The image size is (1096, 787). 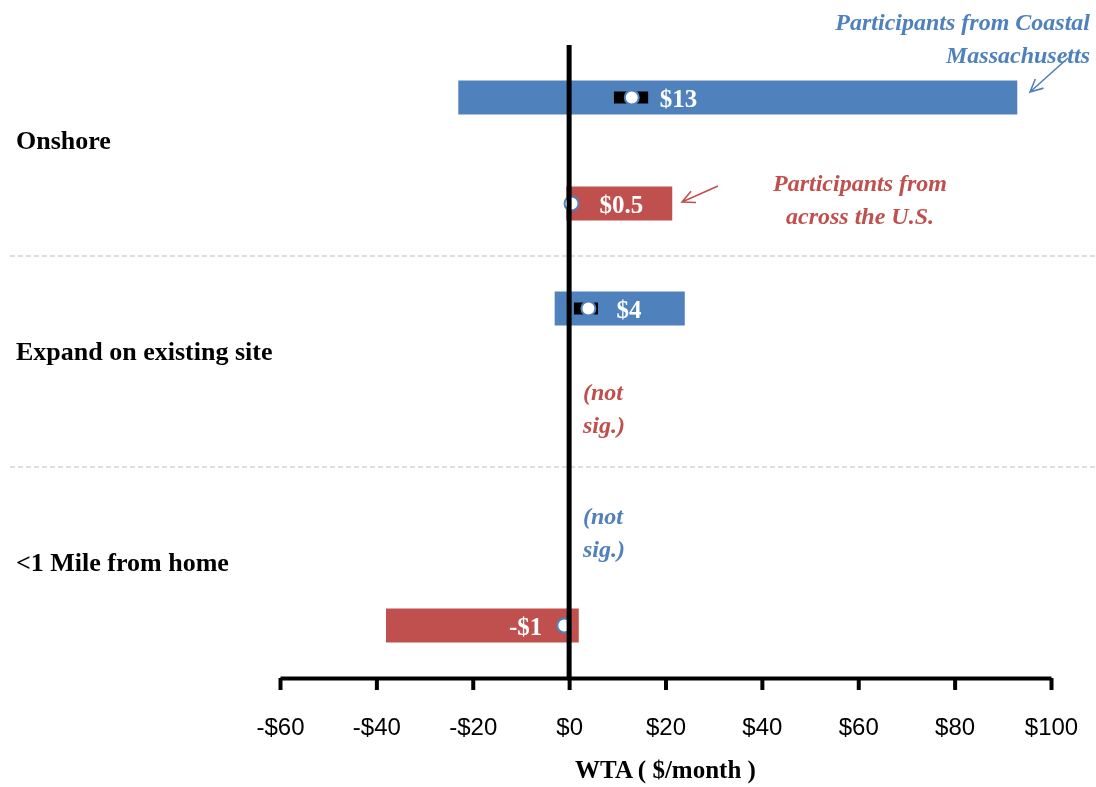 What do you see at coordinates (859, 199) in the screenshot?
I see `annotation: Participants from across the U.S.` at bounding box center [859, 199].